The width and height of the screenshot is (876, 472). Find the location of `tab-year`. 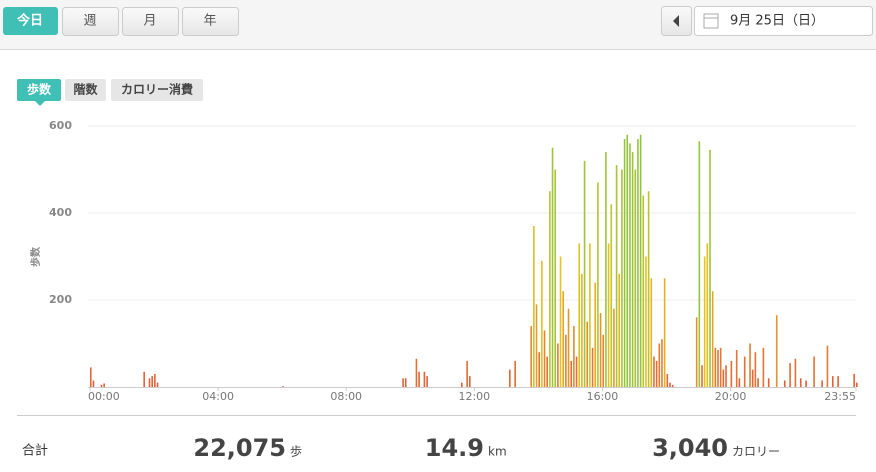

tab-year is located at coordinates (210, 21).